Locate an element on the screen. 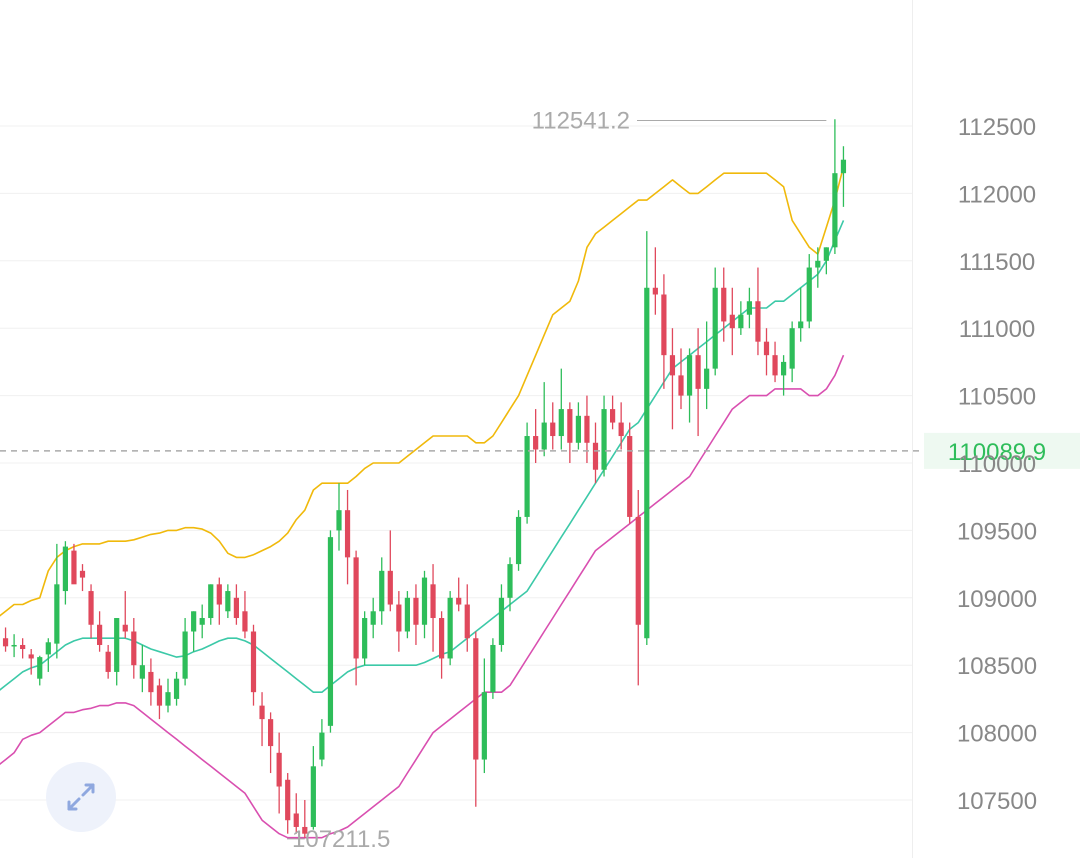  high-price-label: 112541.2 is located at coordinates (581, 120).